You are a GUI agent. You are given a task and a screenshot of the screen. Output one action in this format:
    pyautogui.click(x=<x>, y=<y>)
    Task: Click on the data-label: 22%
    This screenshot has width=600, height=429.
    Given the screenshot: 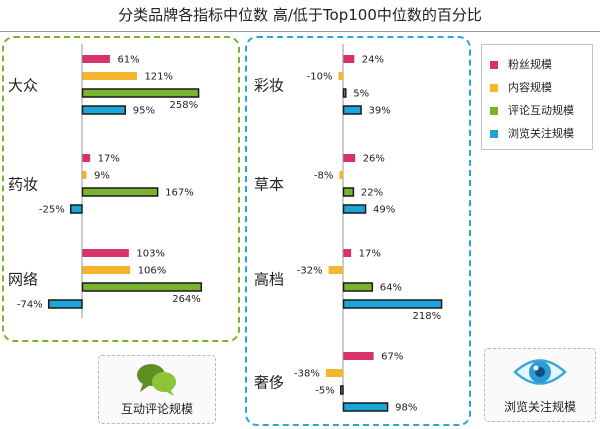 What is the action you would take?
    pyautogui.click(x=372, y=193)
    